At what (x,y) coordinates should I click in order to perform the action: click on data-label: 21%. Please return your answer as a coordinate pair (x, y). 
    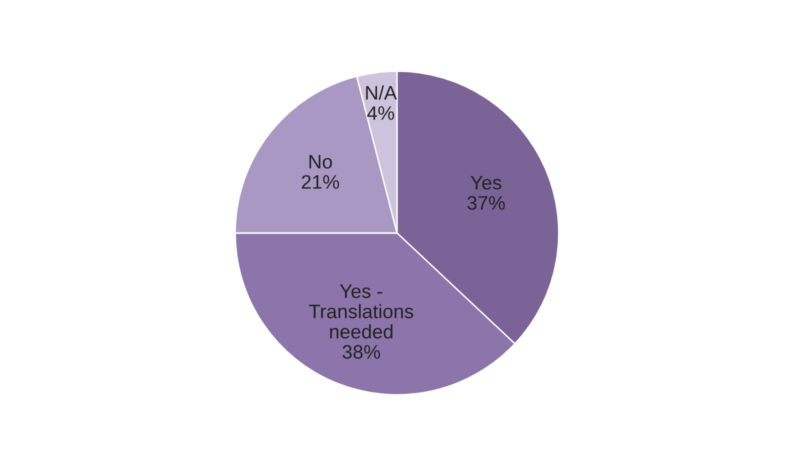
    Looking at the image, I should click on (321, 182).